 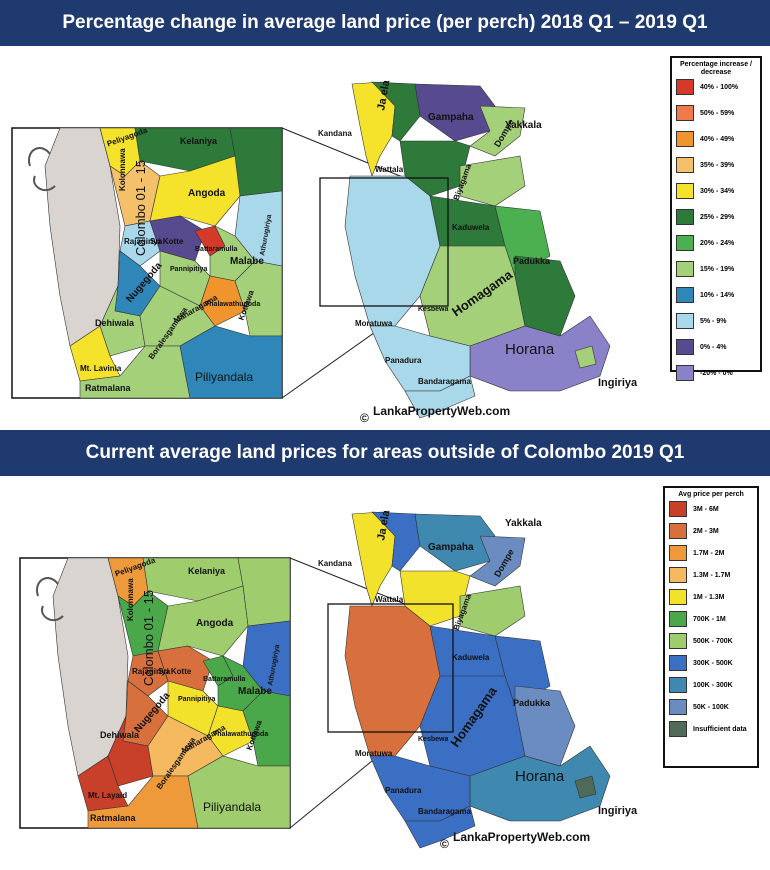 I want to click on map2-label-ingiriya: Ingiriya, so click(x=618, y=811).